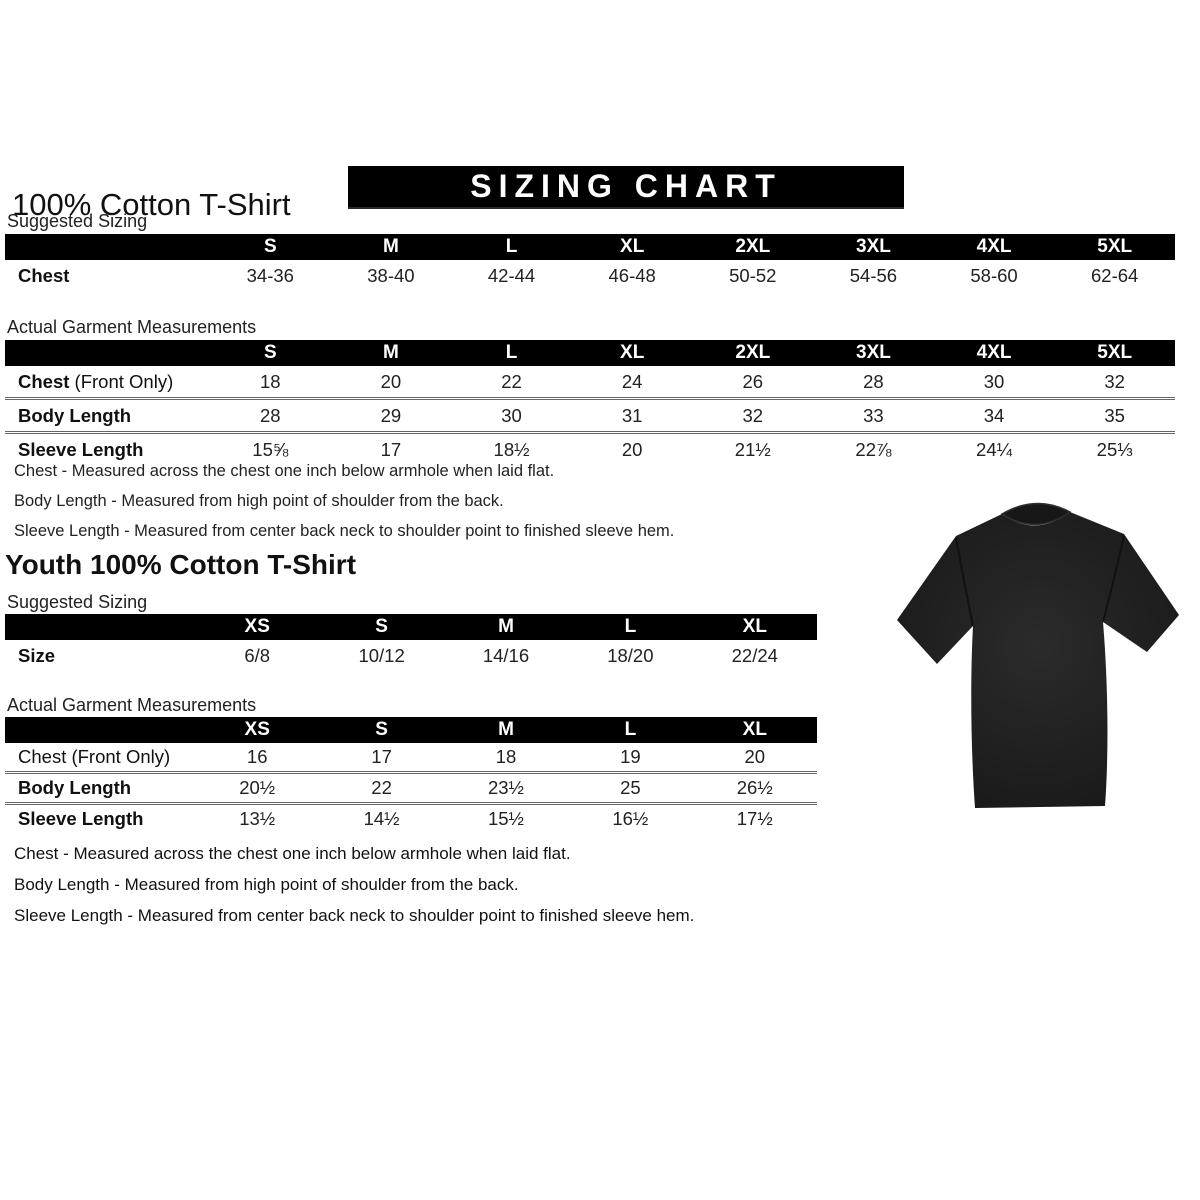 The height and width of the screenshot is (1200, 1200). Describe the element at coordinates (632, 275) in the screenshot. I see `value-cell: 46-48` at that location.